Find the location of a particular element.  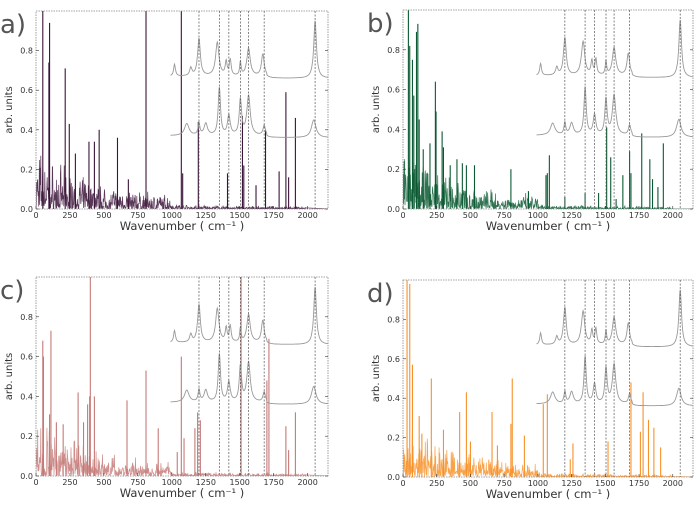

panel-label: c) is located at coordinates (12, 291).